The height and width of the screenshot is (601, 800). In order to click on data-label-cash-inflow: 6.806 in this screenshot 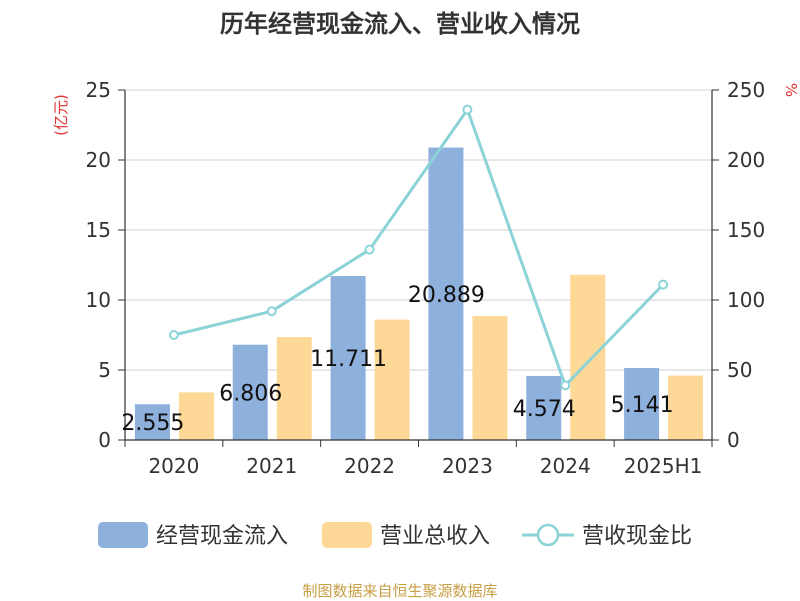, I will do `click(250, 393)`.